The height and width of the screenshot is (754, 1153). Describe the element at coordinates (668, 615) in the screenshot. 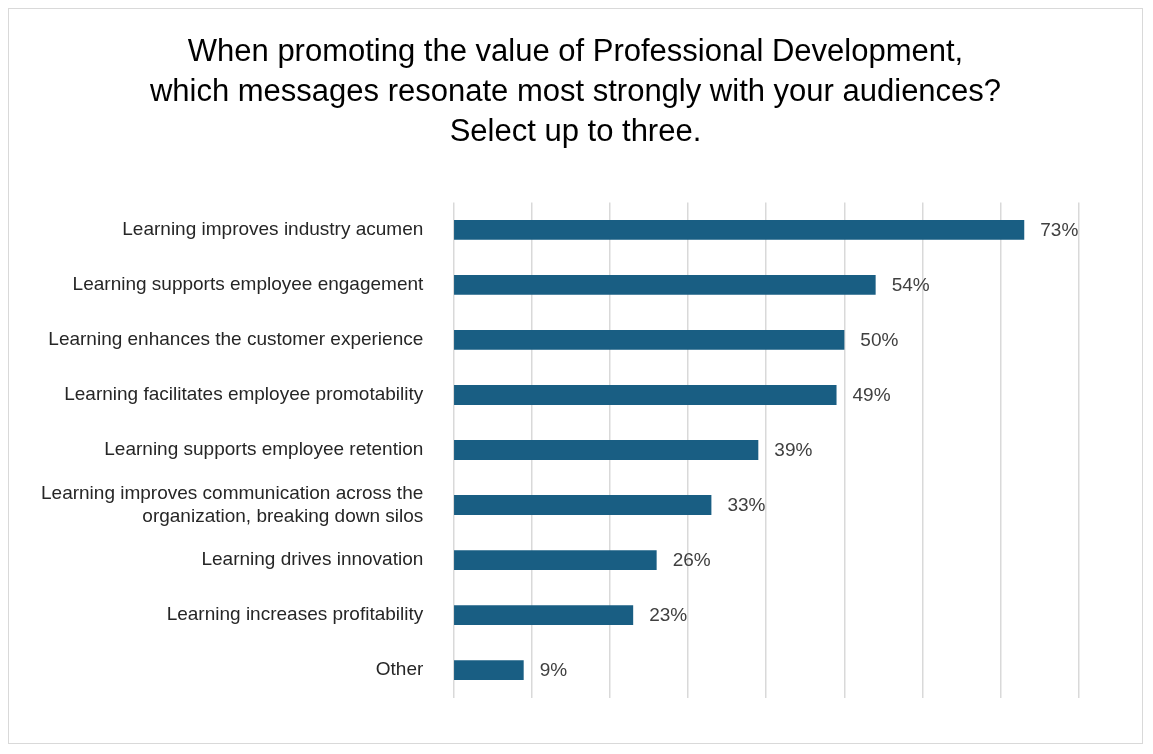

I see `data-label: 23%` at that location.